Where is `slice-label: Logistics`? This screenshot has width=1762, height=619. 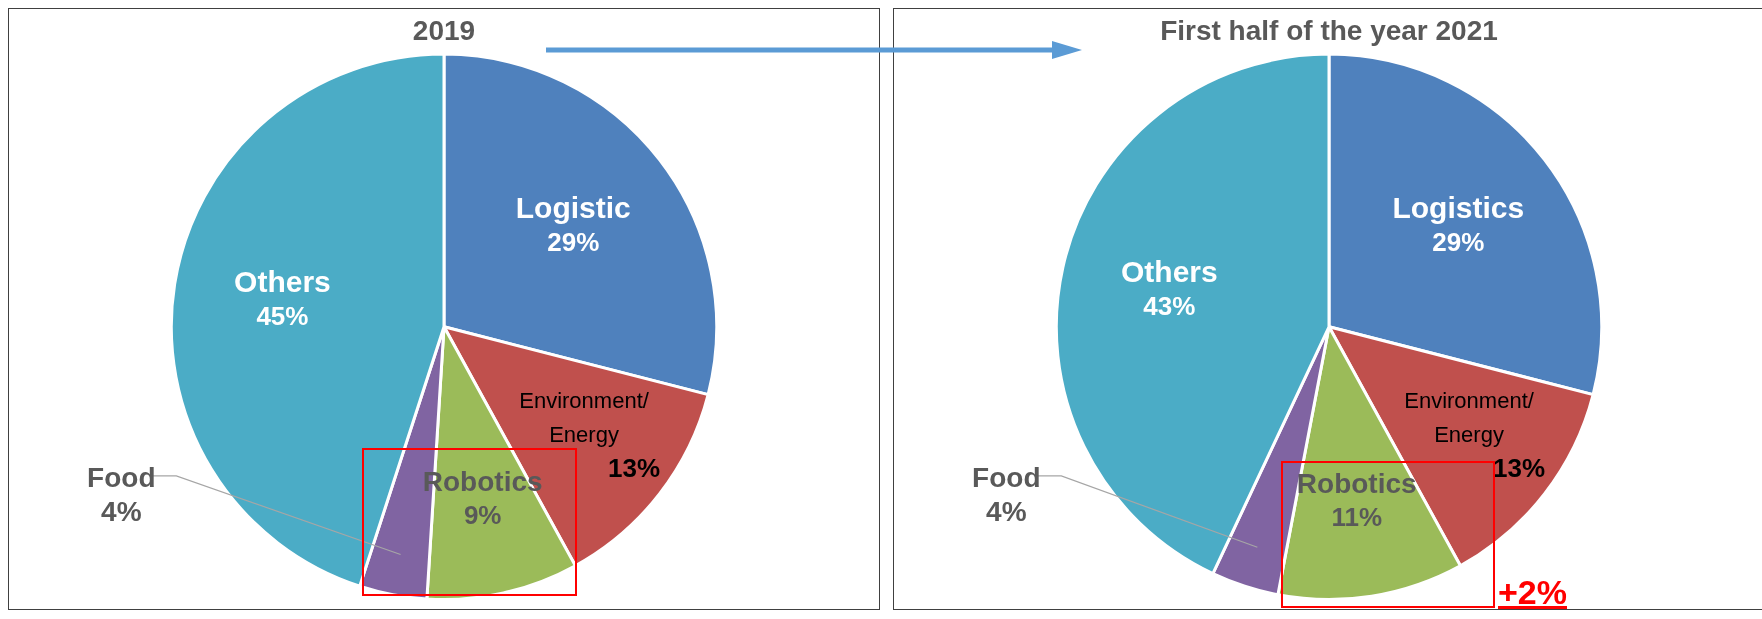 slice-label: Logistics is located at coordinates (1458, 207).